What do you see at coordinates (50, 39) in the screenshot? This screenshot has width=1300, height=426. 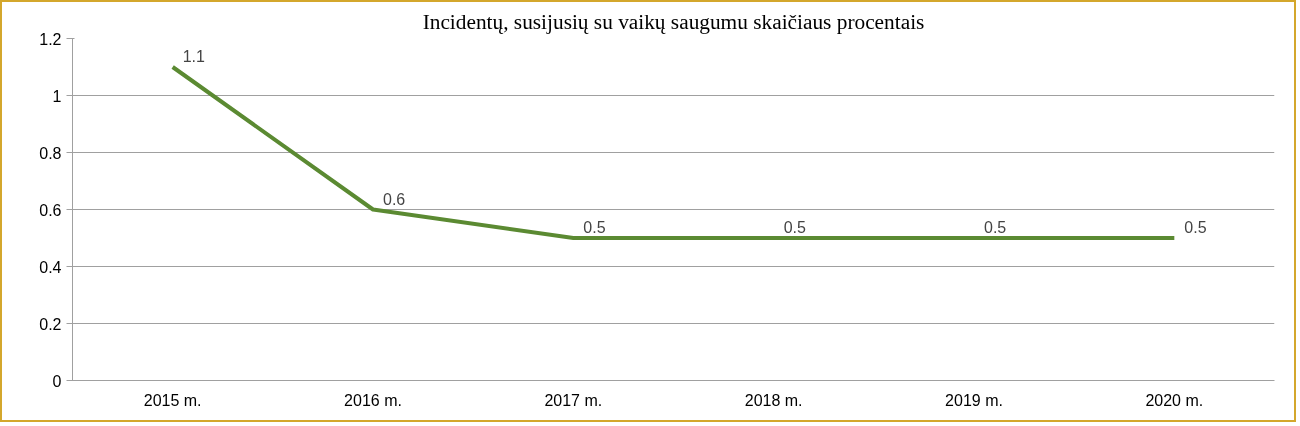 I see `y-tick-label: 1.2` at bounding box center [50, 39].